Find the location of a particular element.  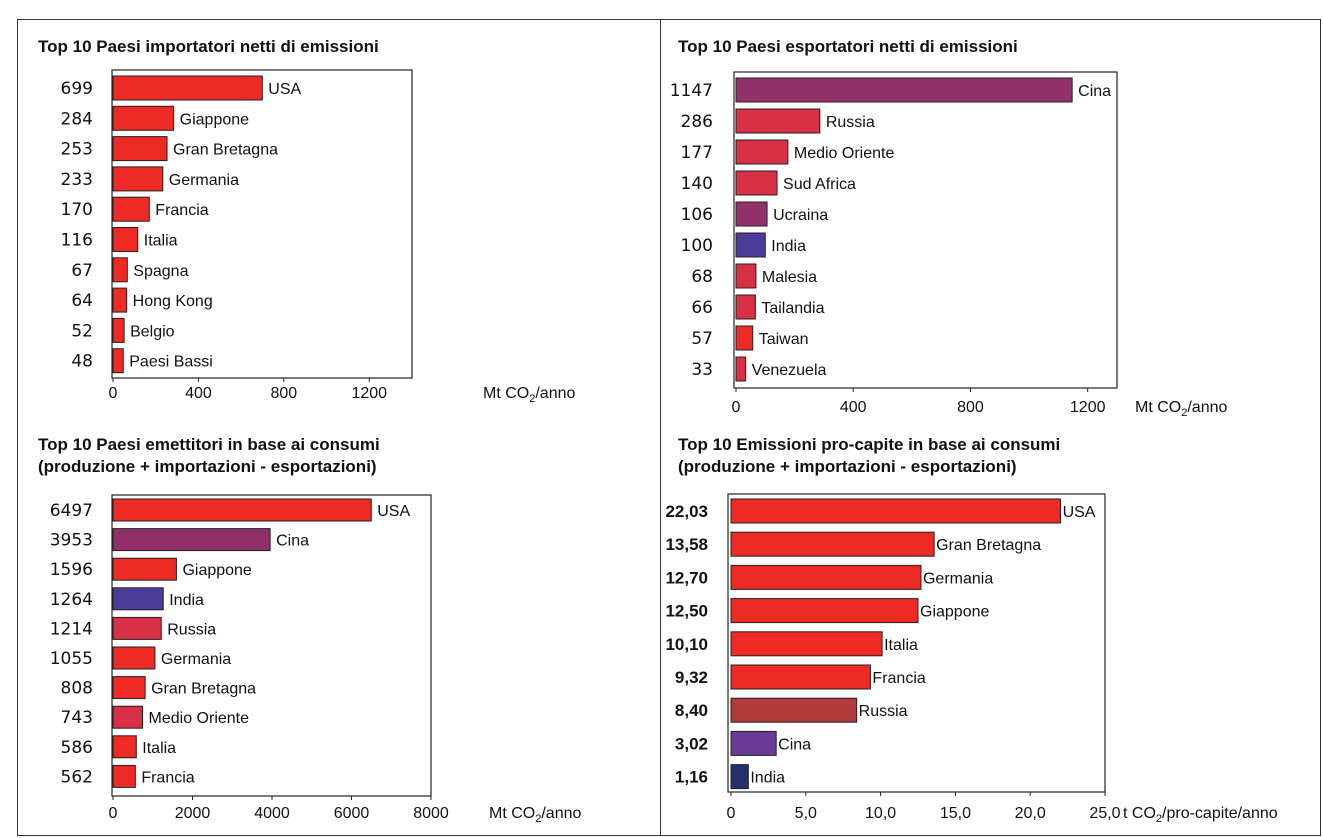

category-label: Belgio is located at coordinates (152, 331).